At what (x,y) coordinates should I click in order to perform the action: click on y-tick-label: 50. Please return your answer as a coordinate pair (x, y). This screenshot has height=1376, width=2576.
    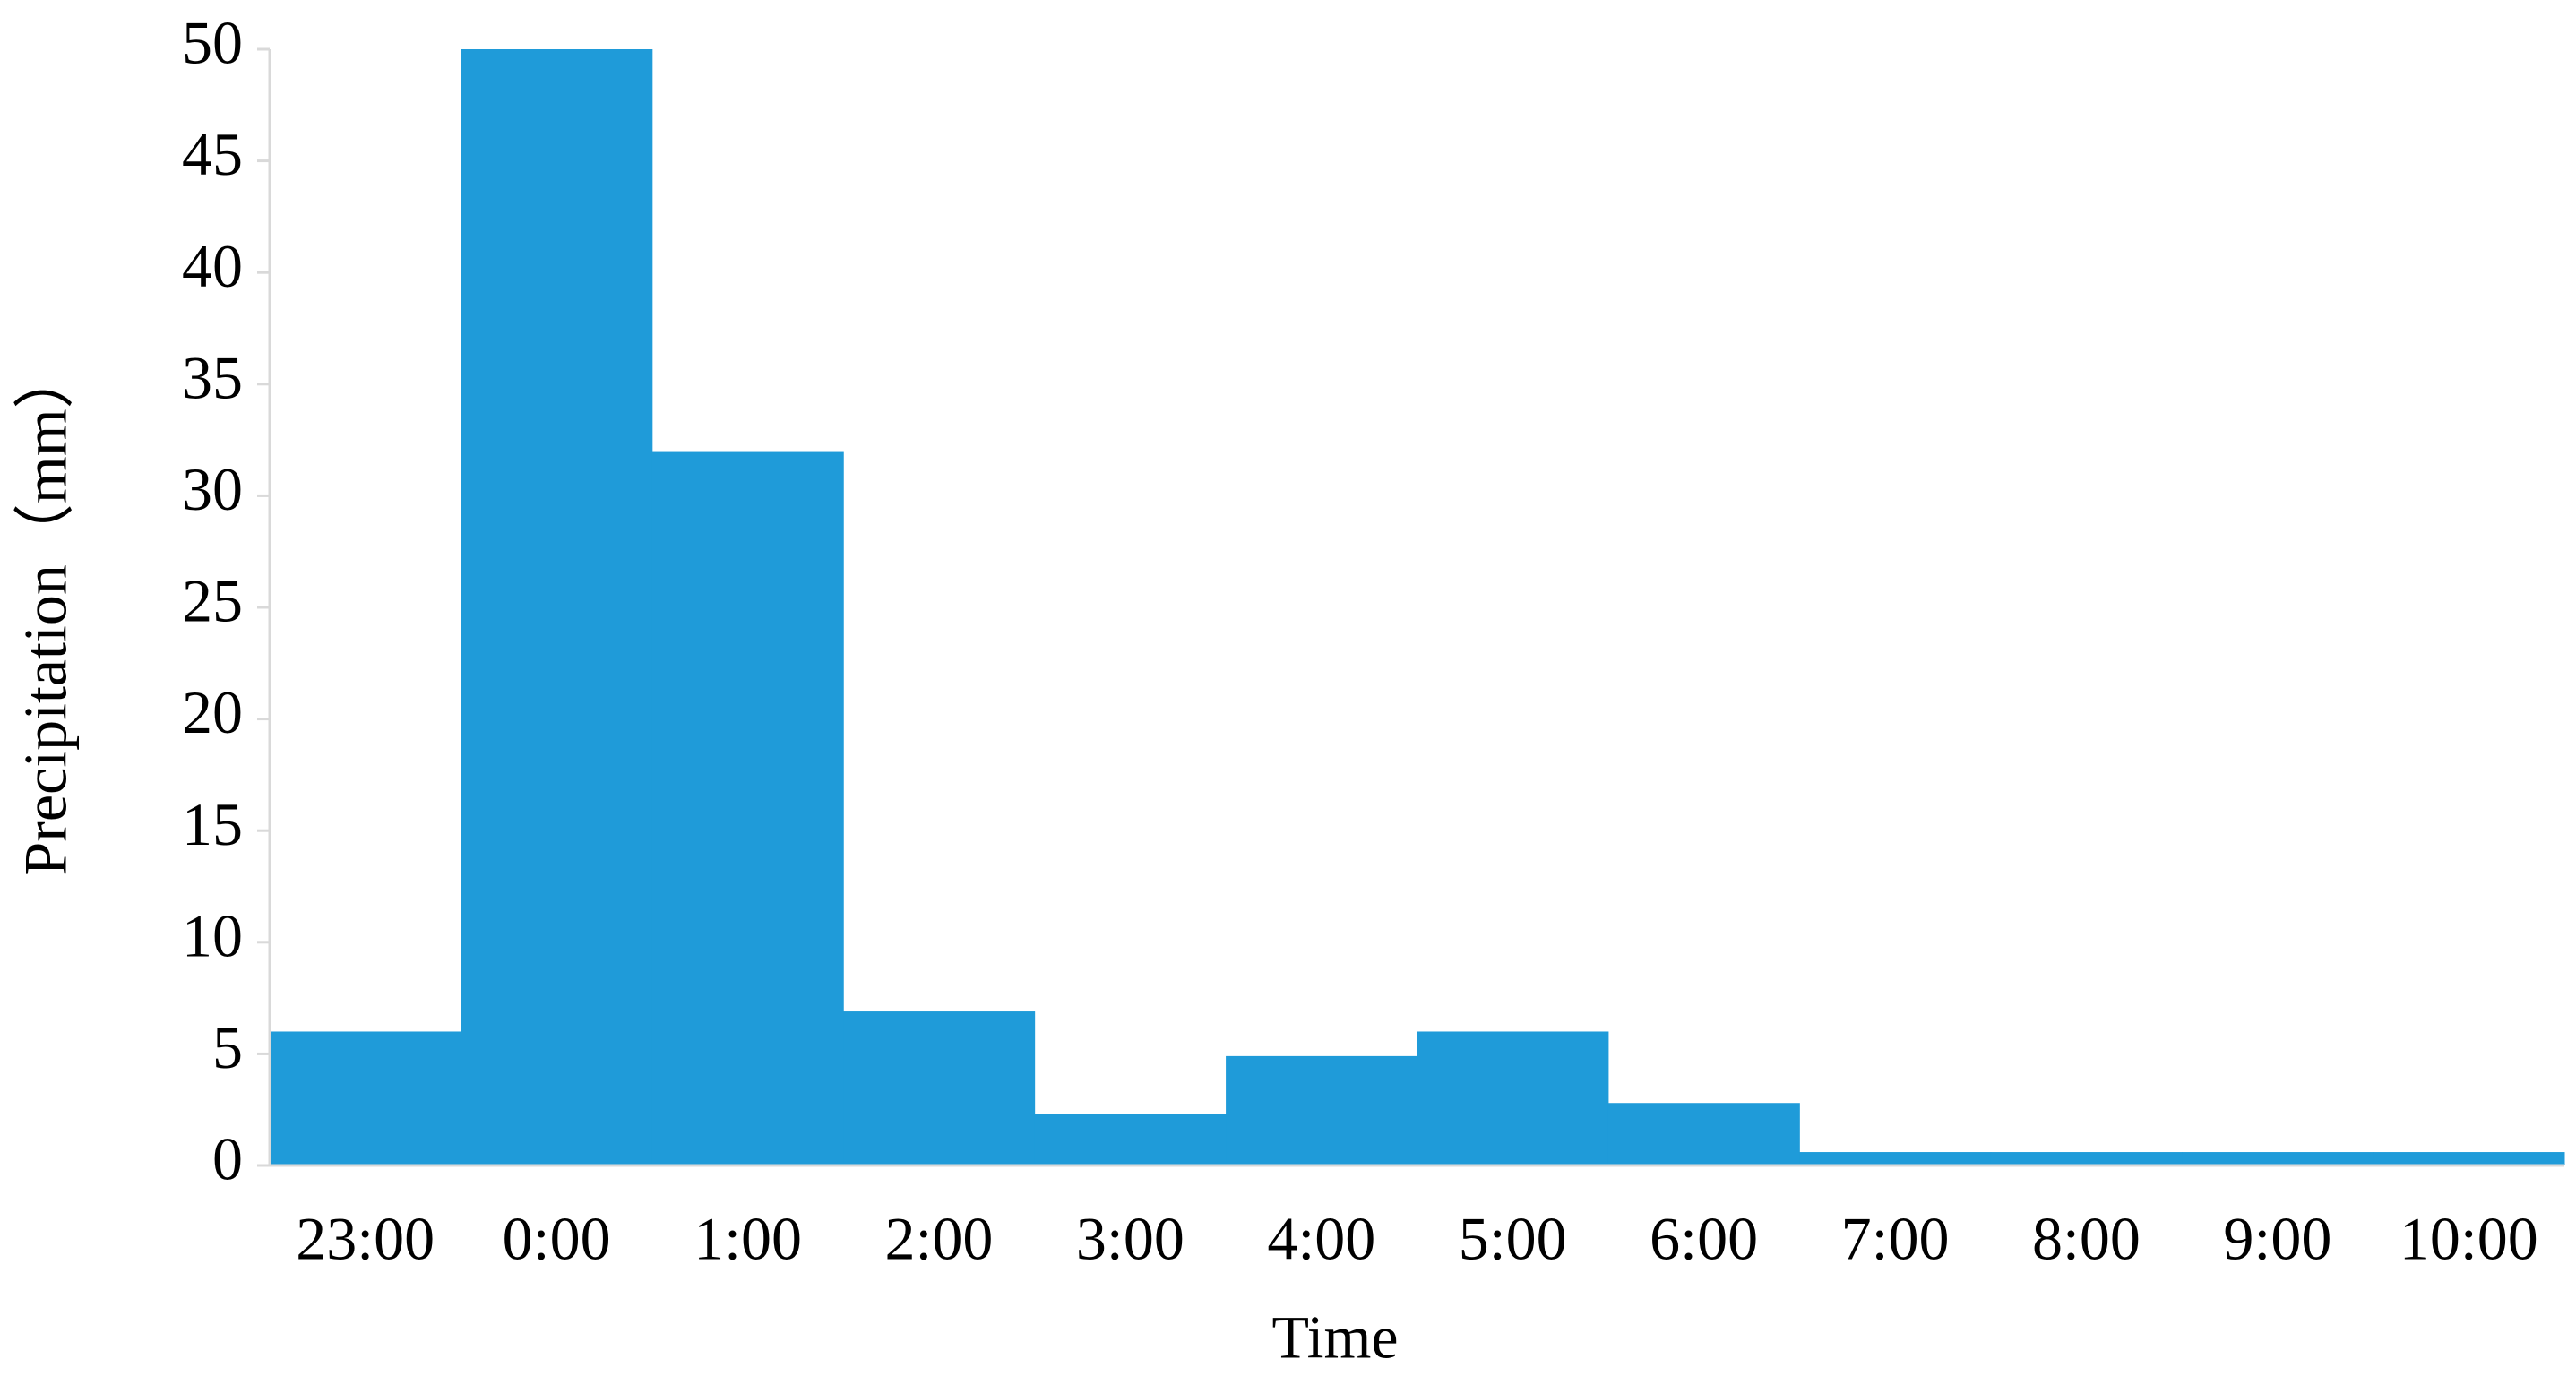
    Looking at the image, I should click on (213, 43).